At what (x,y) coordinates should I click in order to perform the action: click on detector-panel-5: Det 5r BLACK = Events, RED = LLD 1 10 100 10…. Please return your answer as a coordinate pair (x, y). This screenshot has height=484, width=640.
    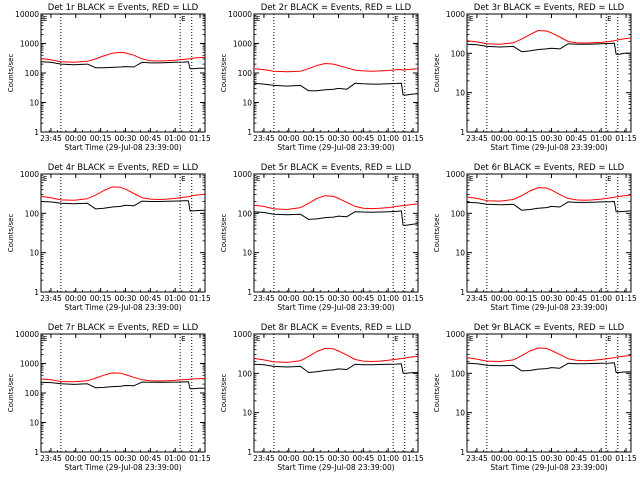
    Looking at the image, I should click on (322, 237).